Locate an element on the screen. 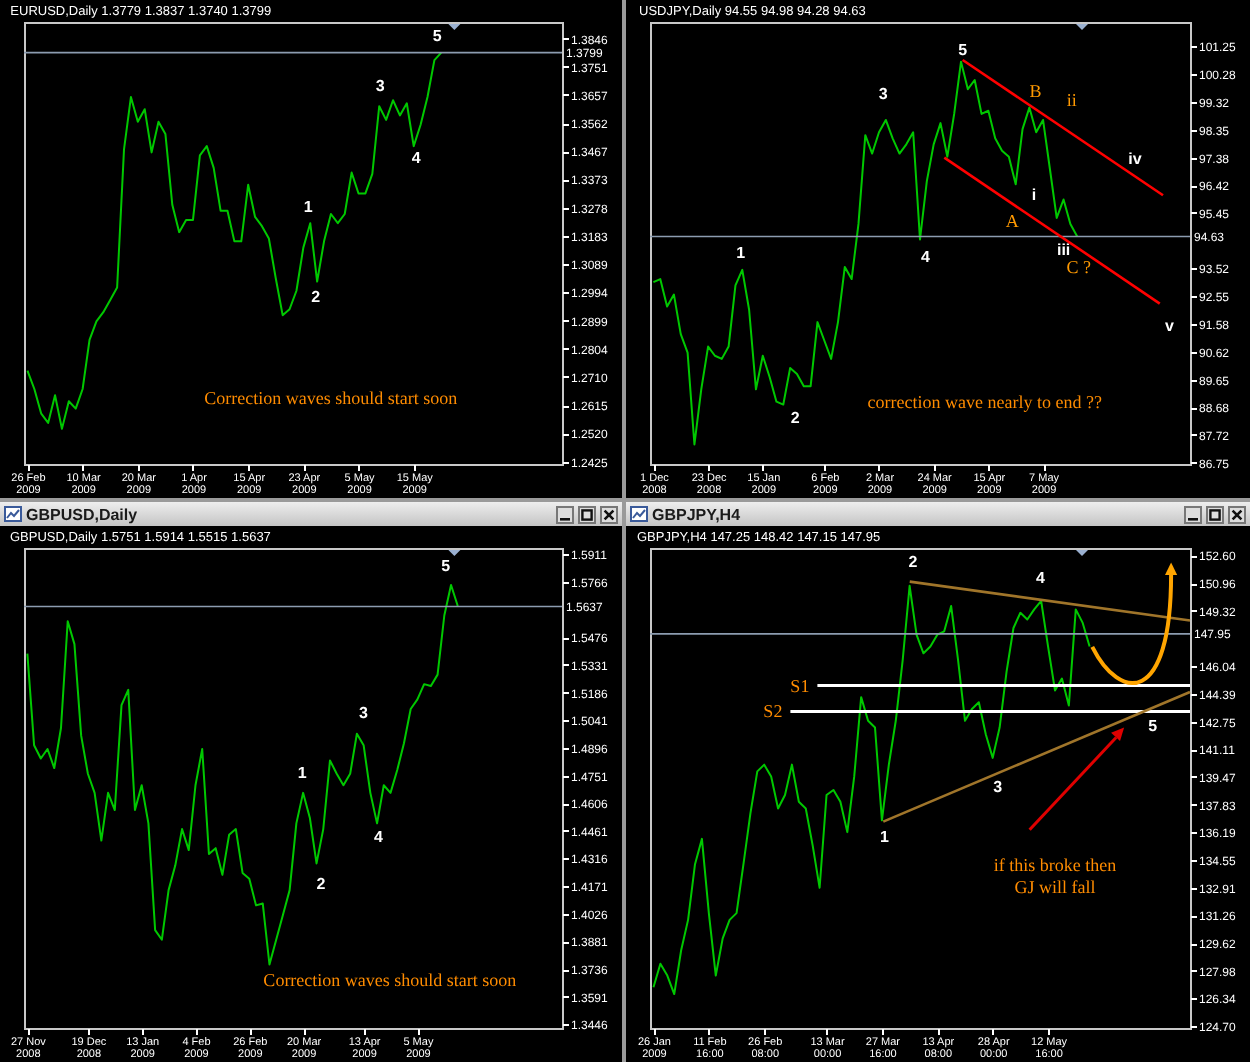  chart-title: GBPUSD,Daily is located at coordinates (82, 514).